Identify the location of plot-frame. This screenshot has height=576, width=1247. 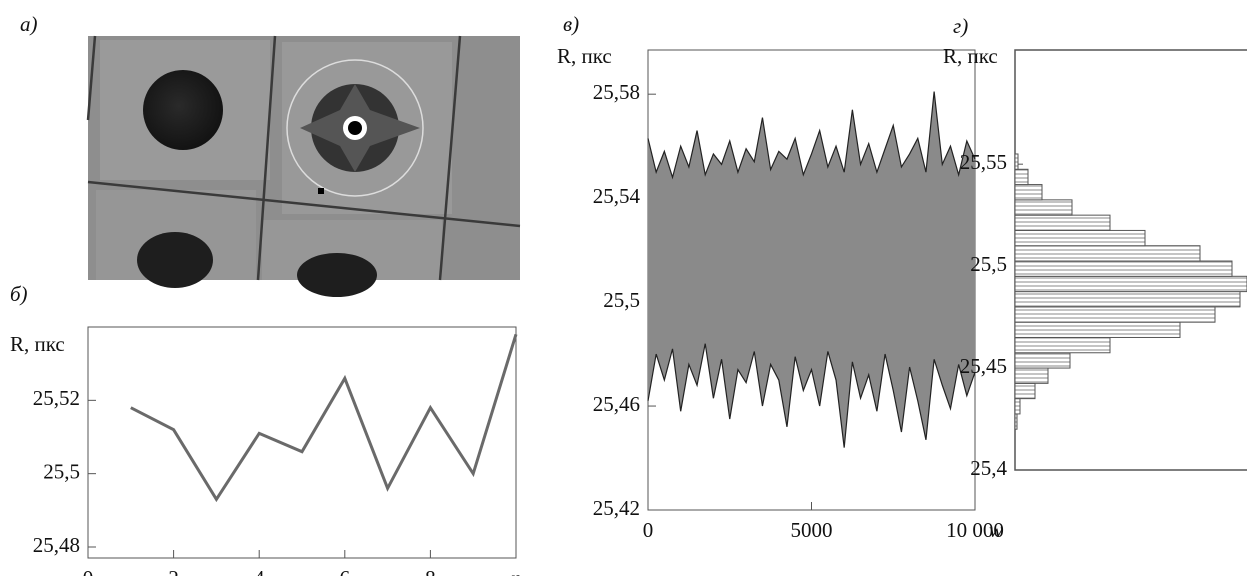
(302, 442).